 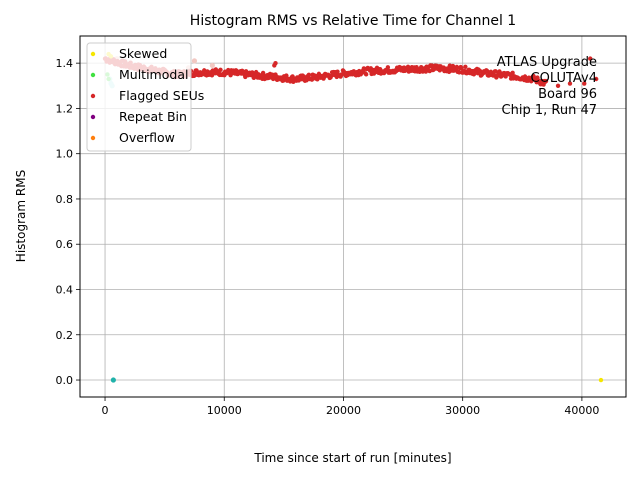 I want to click on y-tick-label: 1.2, so click(x=65, y=108).